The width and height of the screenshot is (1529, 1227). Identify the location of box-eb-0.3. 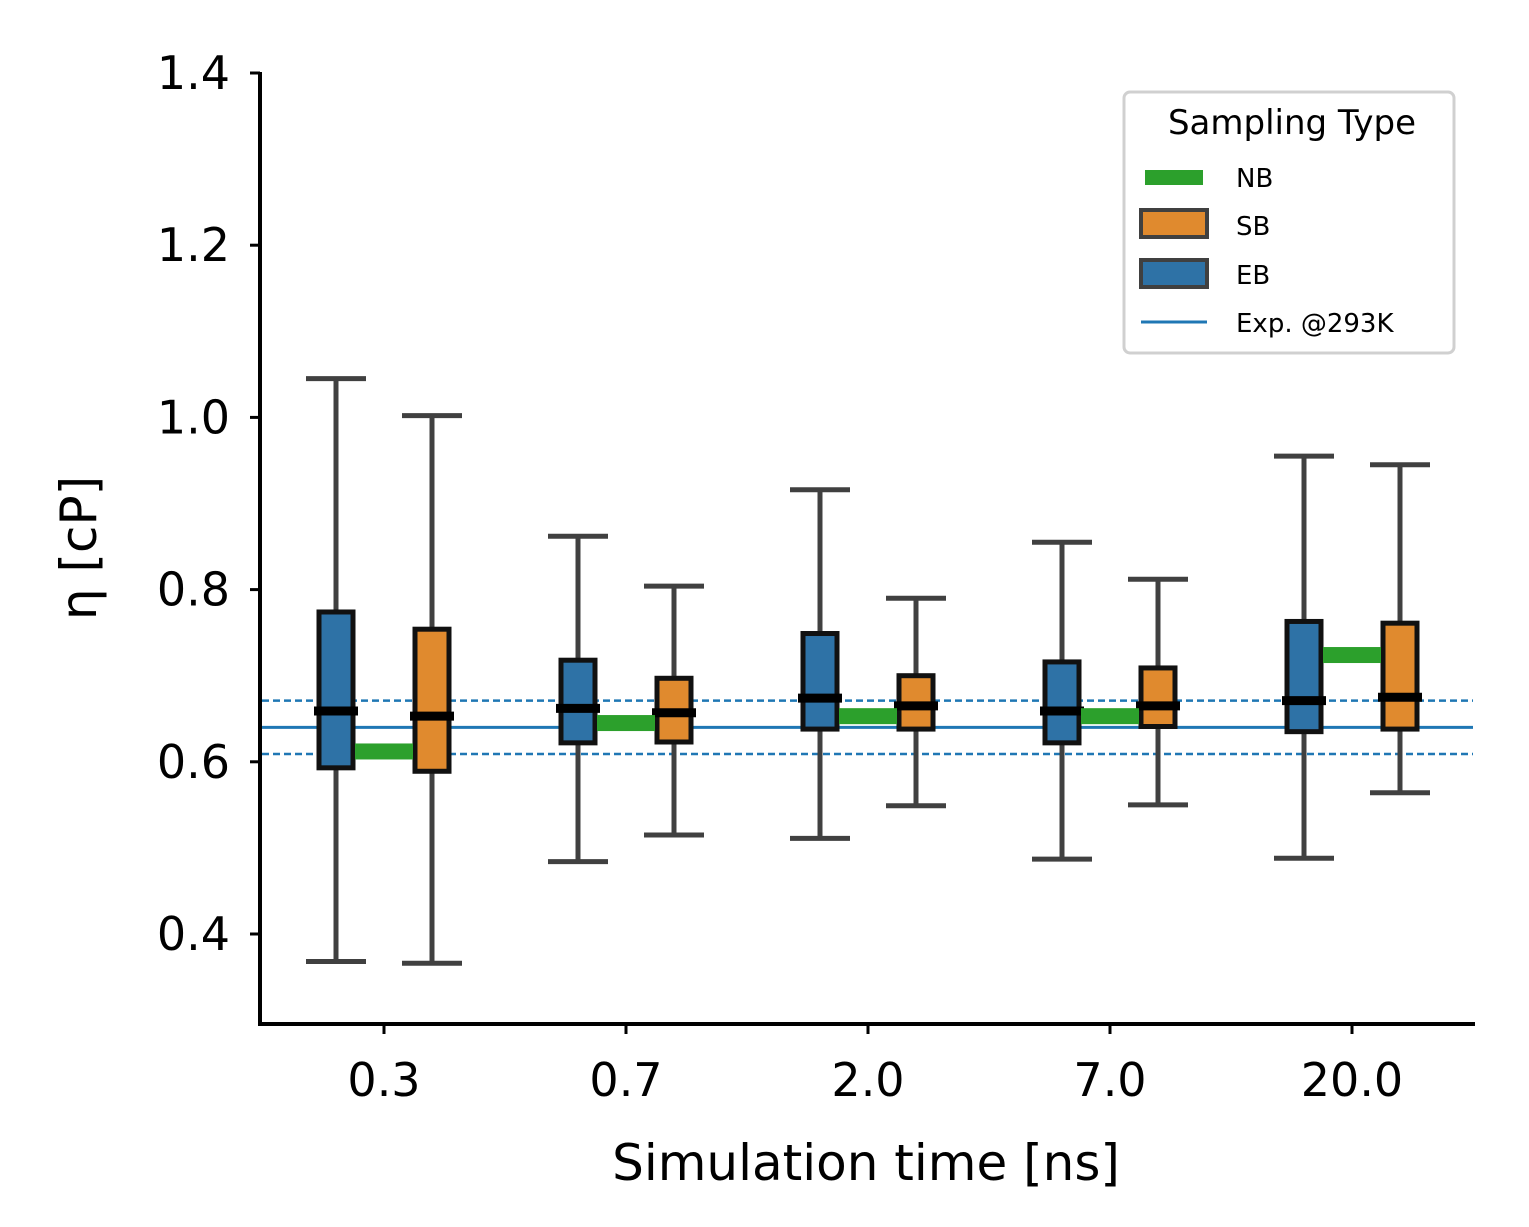
(336, 670).